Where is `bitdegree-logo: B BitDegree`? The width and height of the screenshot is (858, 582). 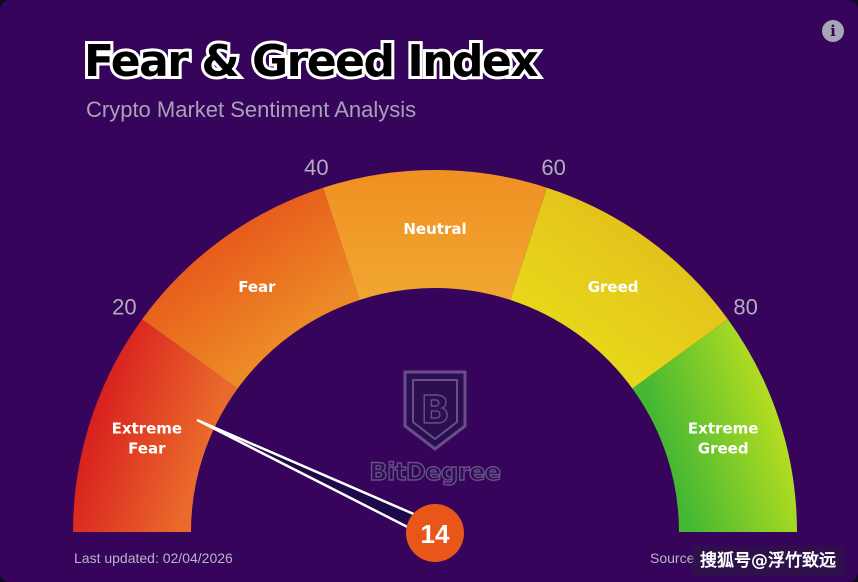 bitdegree-logo: B BitDegree is located at coordinates (435, 428).